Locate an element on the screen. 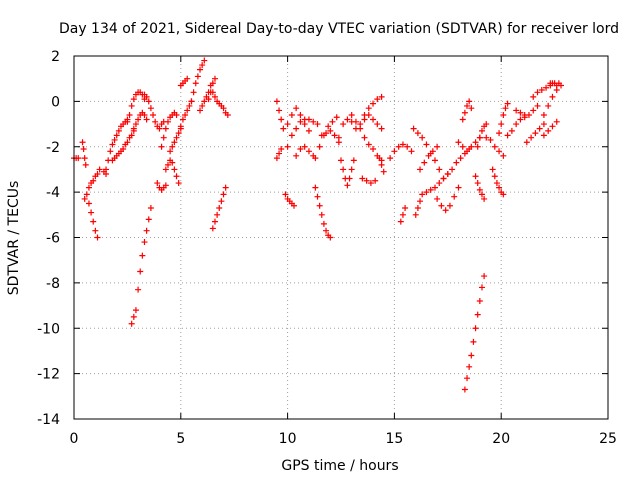 This screenshot has height=480, width=640. series-s1 is located at coordinates (76, 158).